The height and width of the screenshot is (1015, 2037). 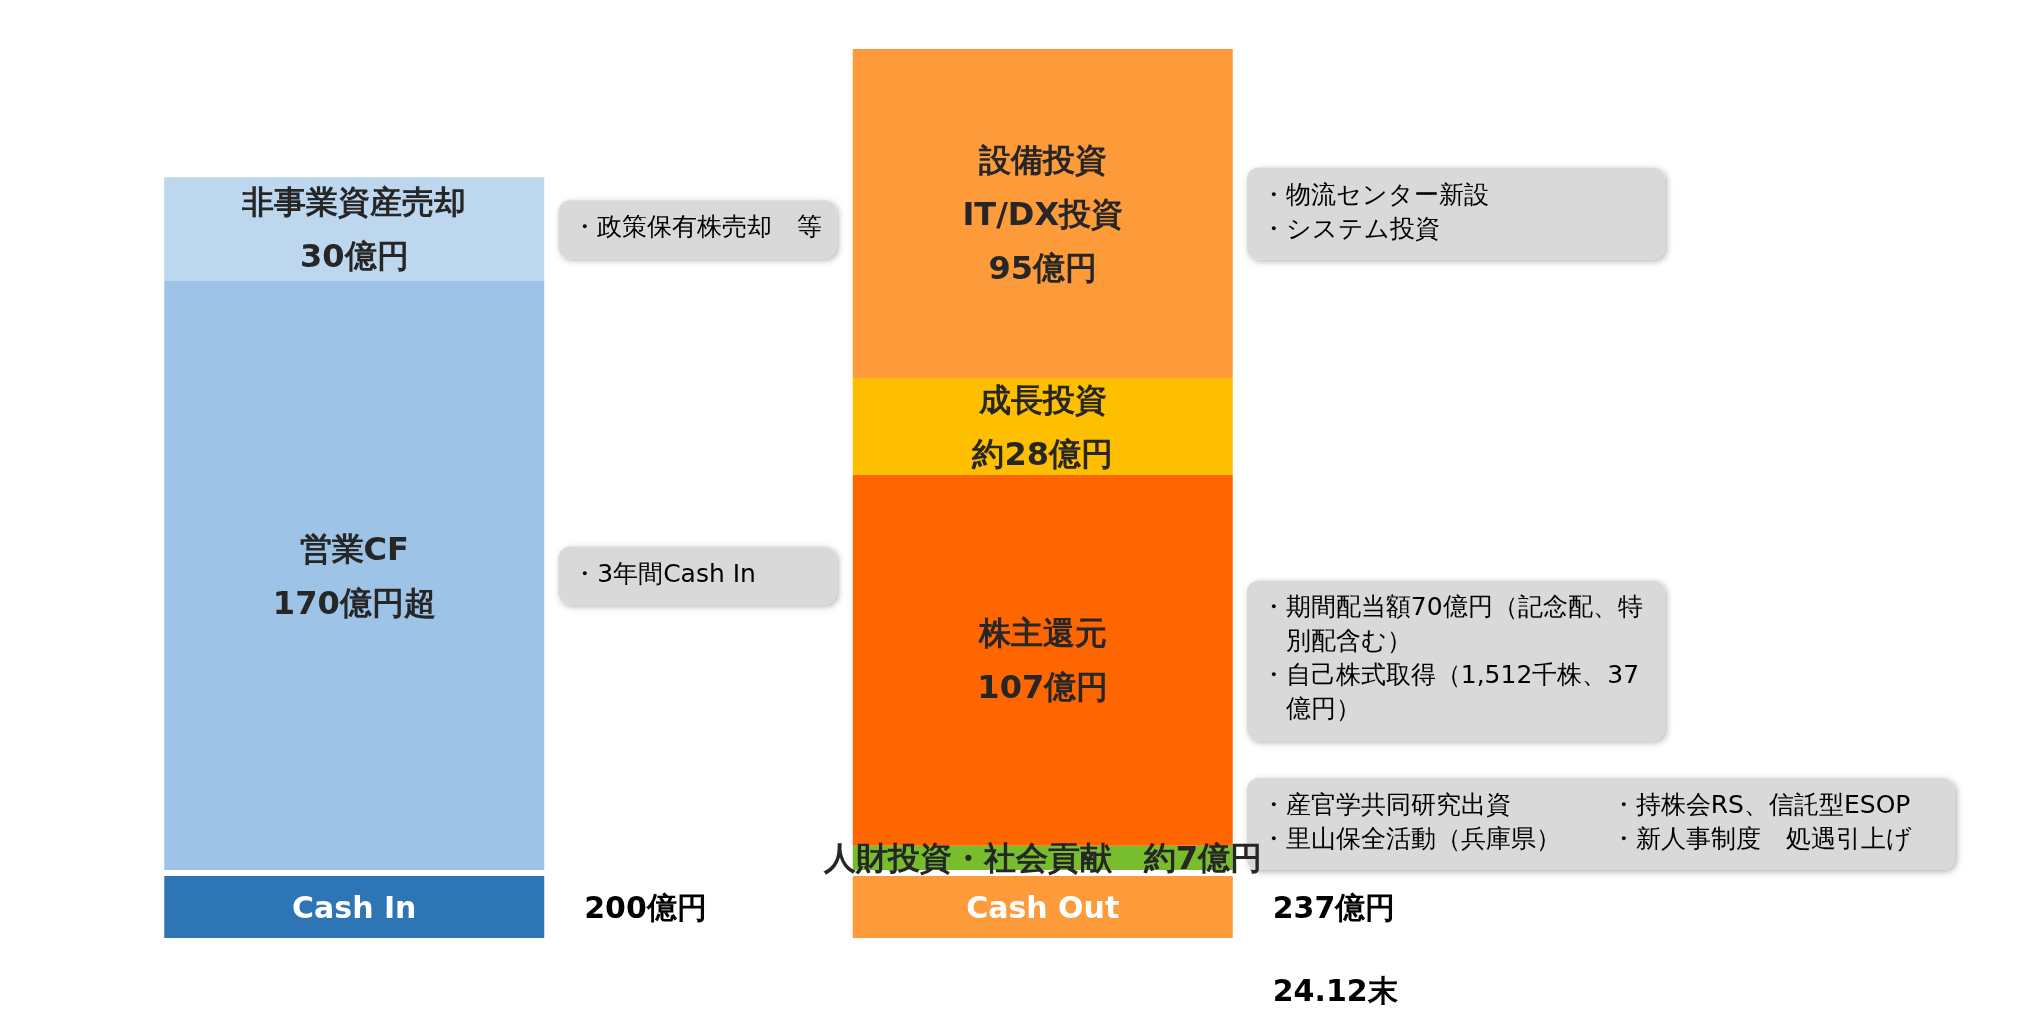 What do you see at coordinates (1042, 633) in the screenshot?
I see `series-label: 株主還元` at bounding box center [1042, 633].